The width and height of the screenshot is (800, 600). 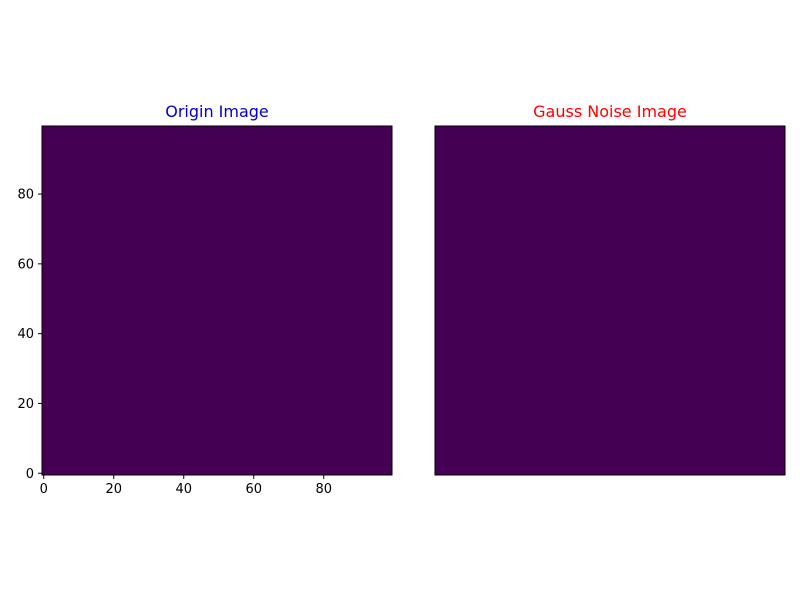 I want to click on x-tick-label: 40, so click(x=183, y=489).